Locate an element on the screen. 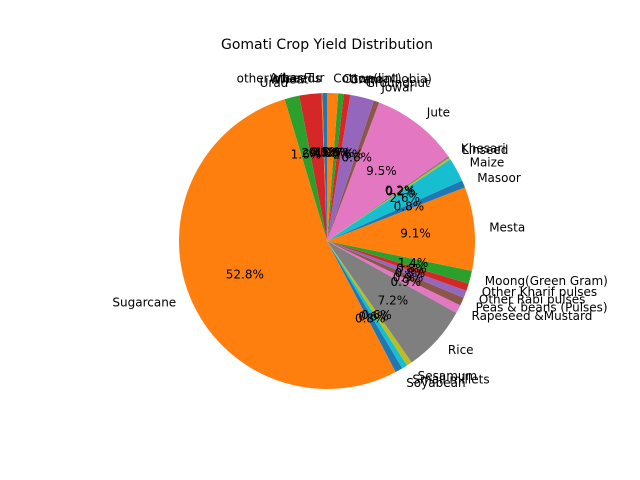 This screenshot has width=640, height=480. category-label-other-kharif-pulses: Other Kharif pulses is located at coordinates (539, 292).